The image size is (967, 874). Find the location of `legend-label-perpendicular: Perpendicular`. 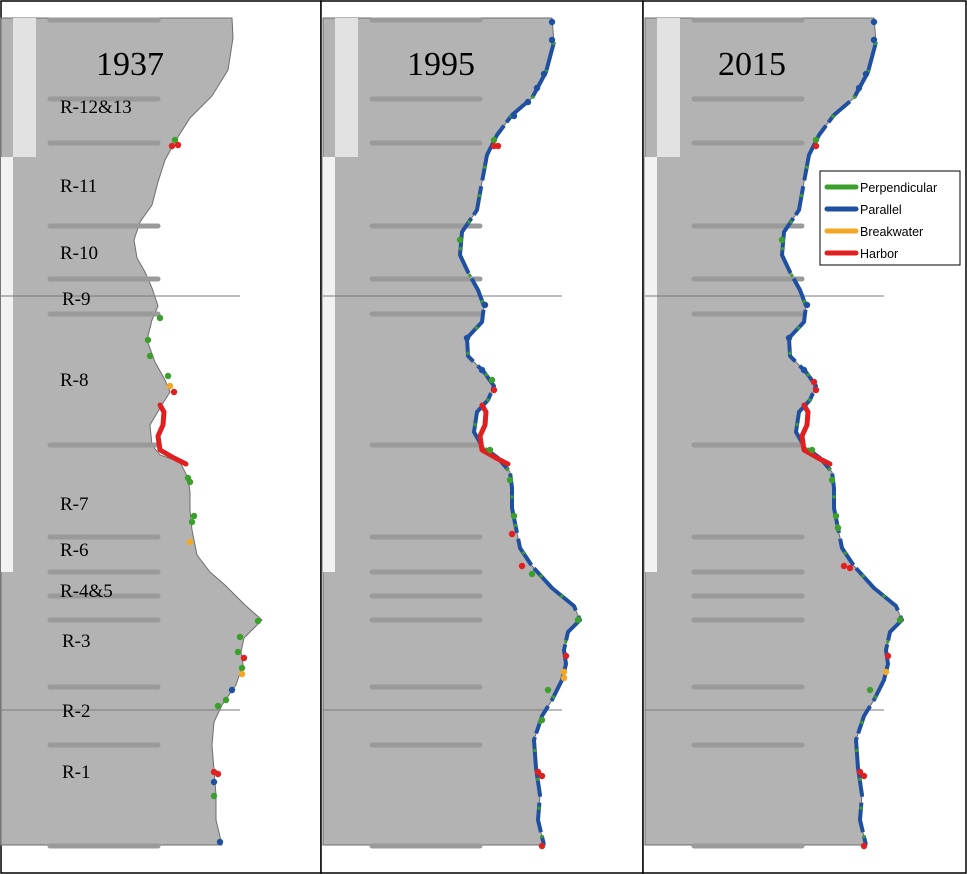

legend-label-perpendicular: Perpendicular is located at coordinates (898, 188).